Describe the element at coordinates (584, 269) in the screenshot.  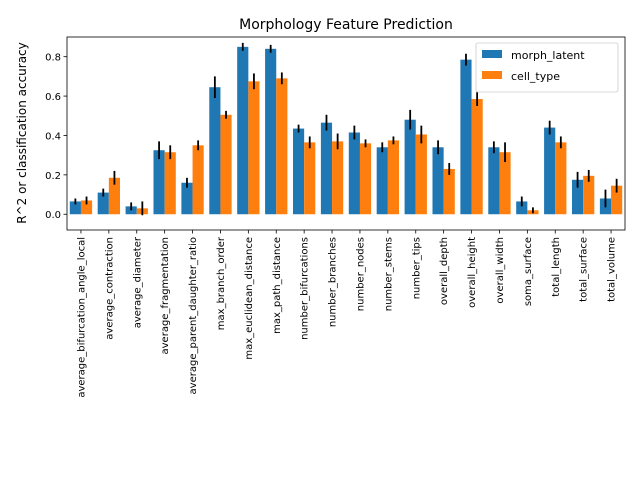
I see `x-tick-label-18: total_surface` at that location.